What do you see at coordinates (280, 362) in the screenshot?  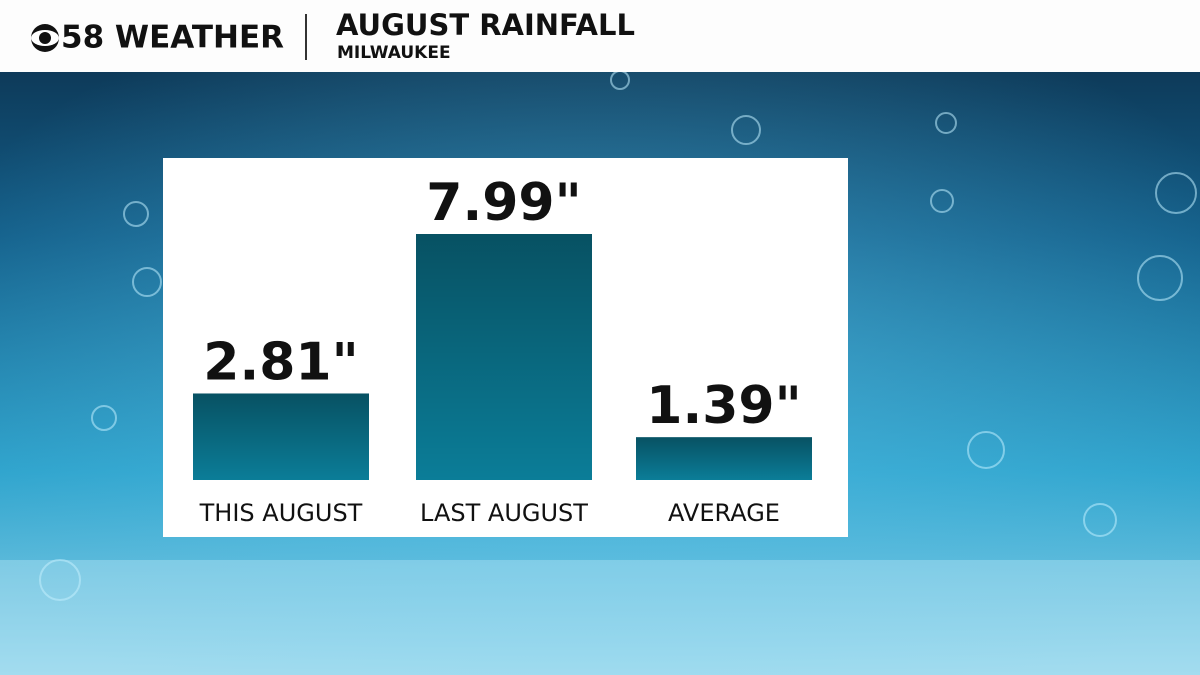 I see `value-label: 2.81"` at bounding box center [280, 362].